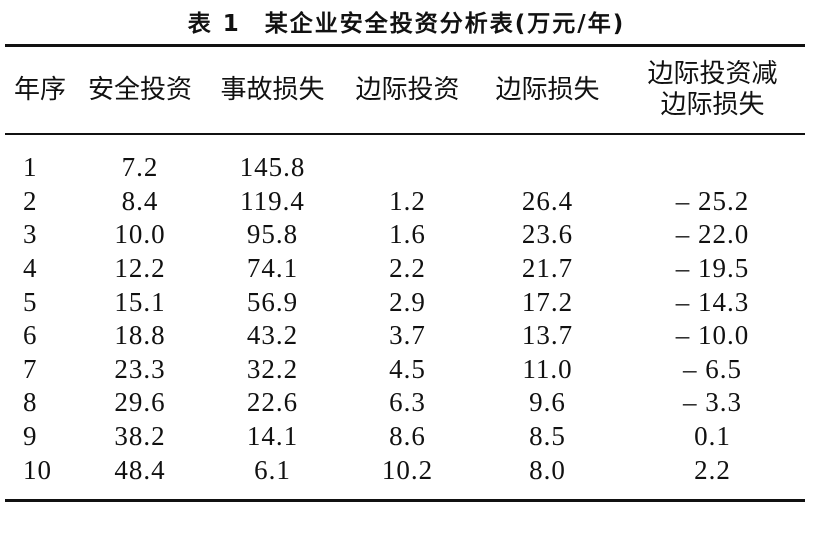 The width and height of the screenshot is (813, 537). What do you see at coordinates (272, 335) in the screenshot?
I see `table-cell: 43.2` at bounding box center [272, 335].